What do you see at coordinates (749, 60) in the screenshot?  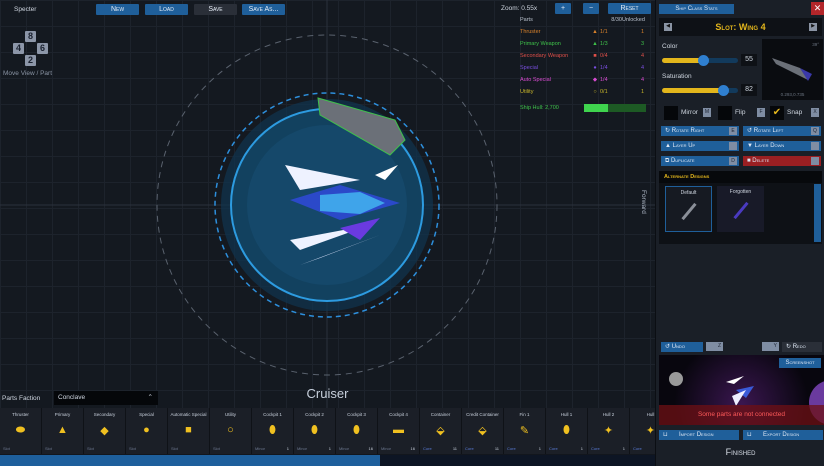 I see `color-value: 55` at bounding box center [749, 60].